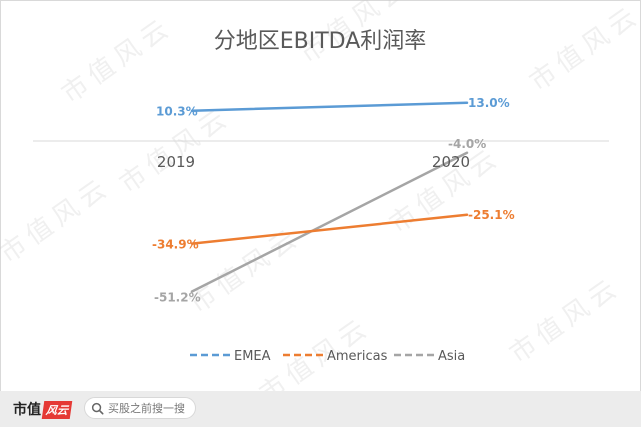  Describe the element at coordinates (177, 298) in the screenshot. I see `asia-data-label: -51.2%` at that location.